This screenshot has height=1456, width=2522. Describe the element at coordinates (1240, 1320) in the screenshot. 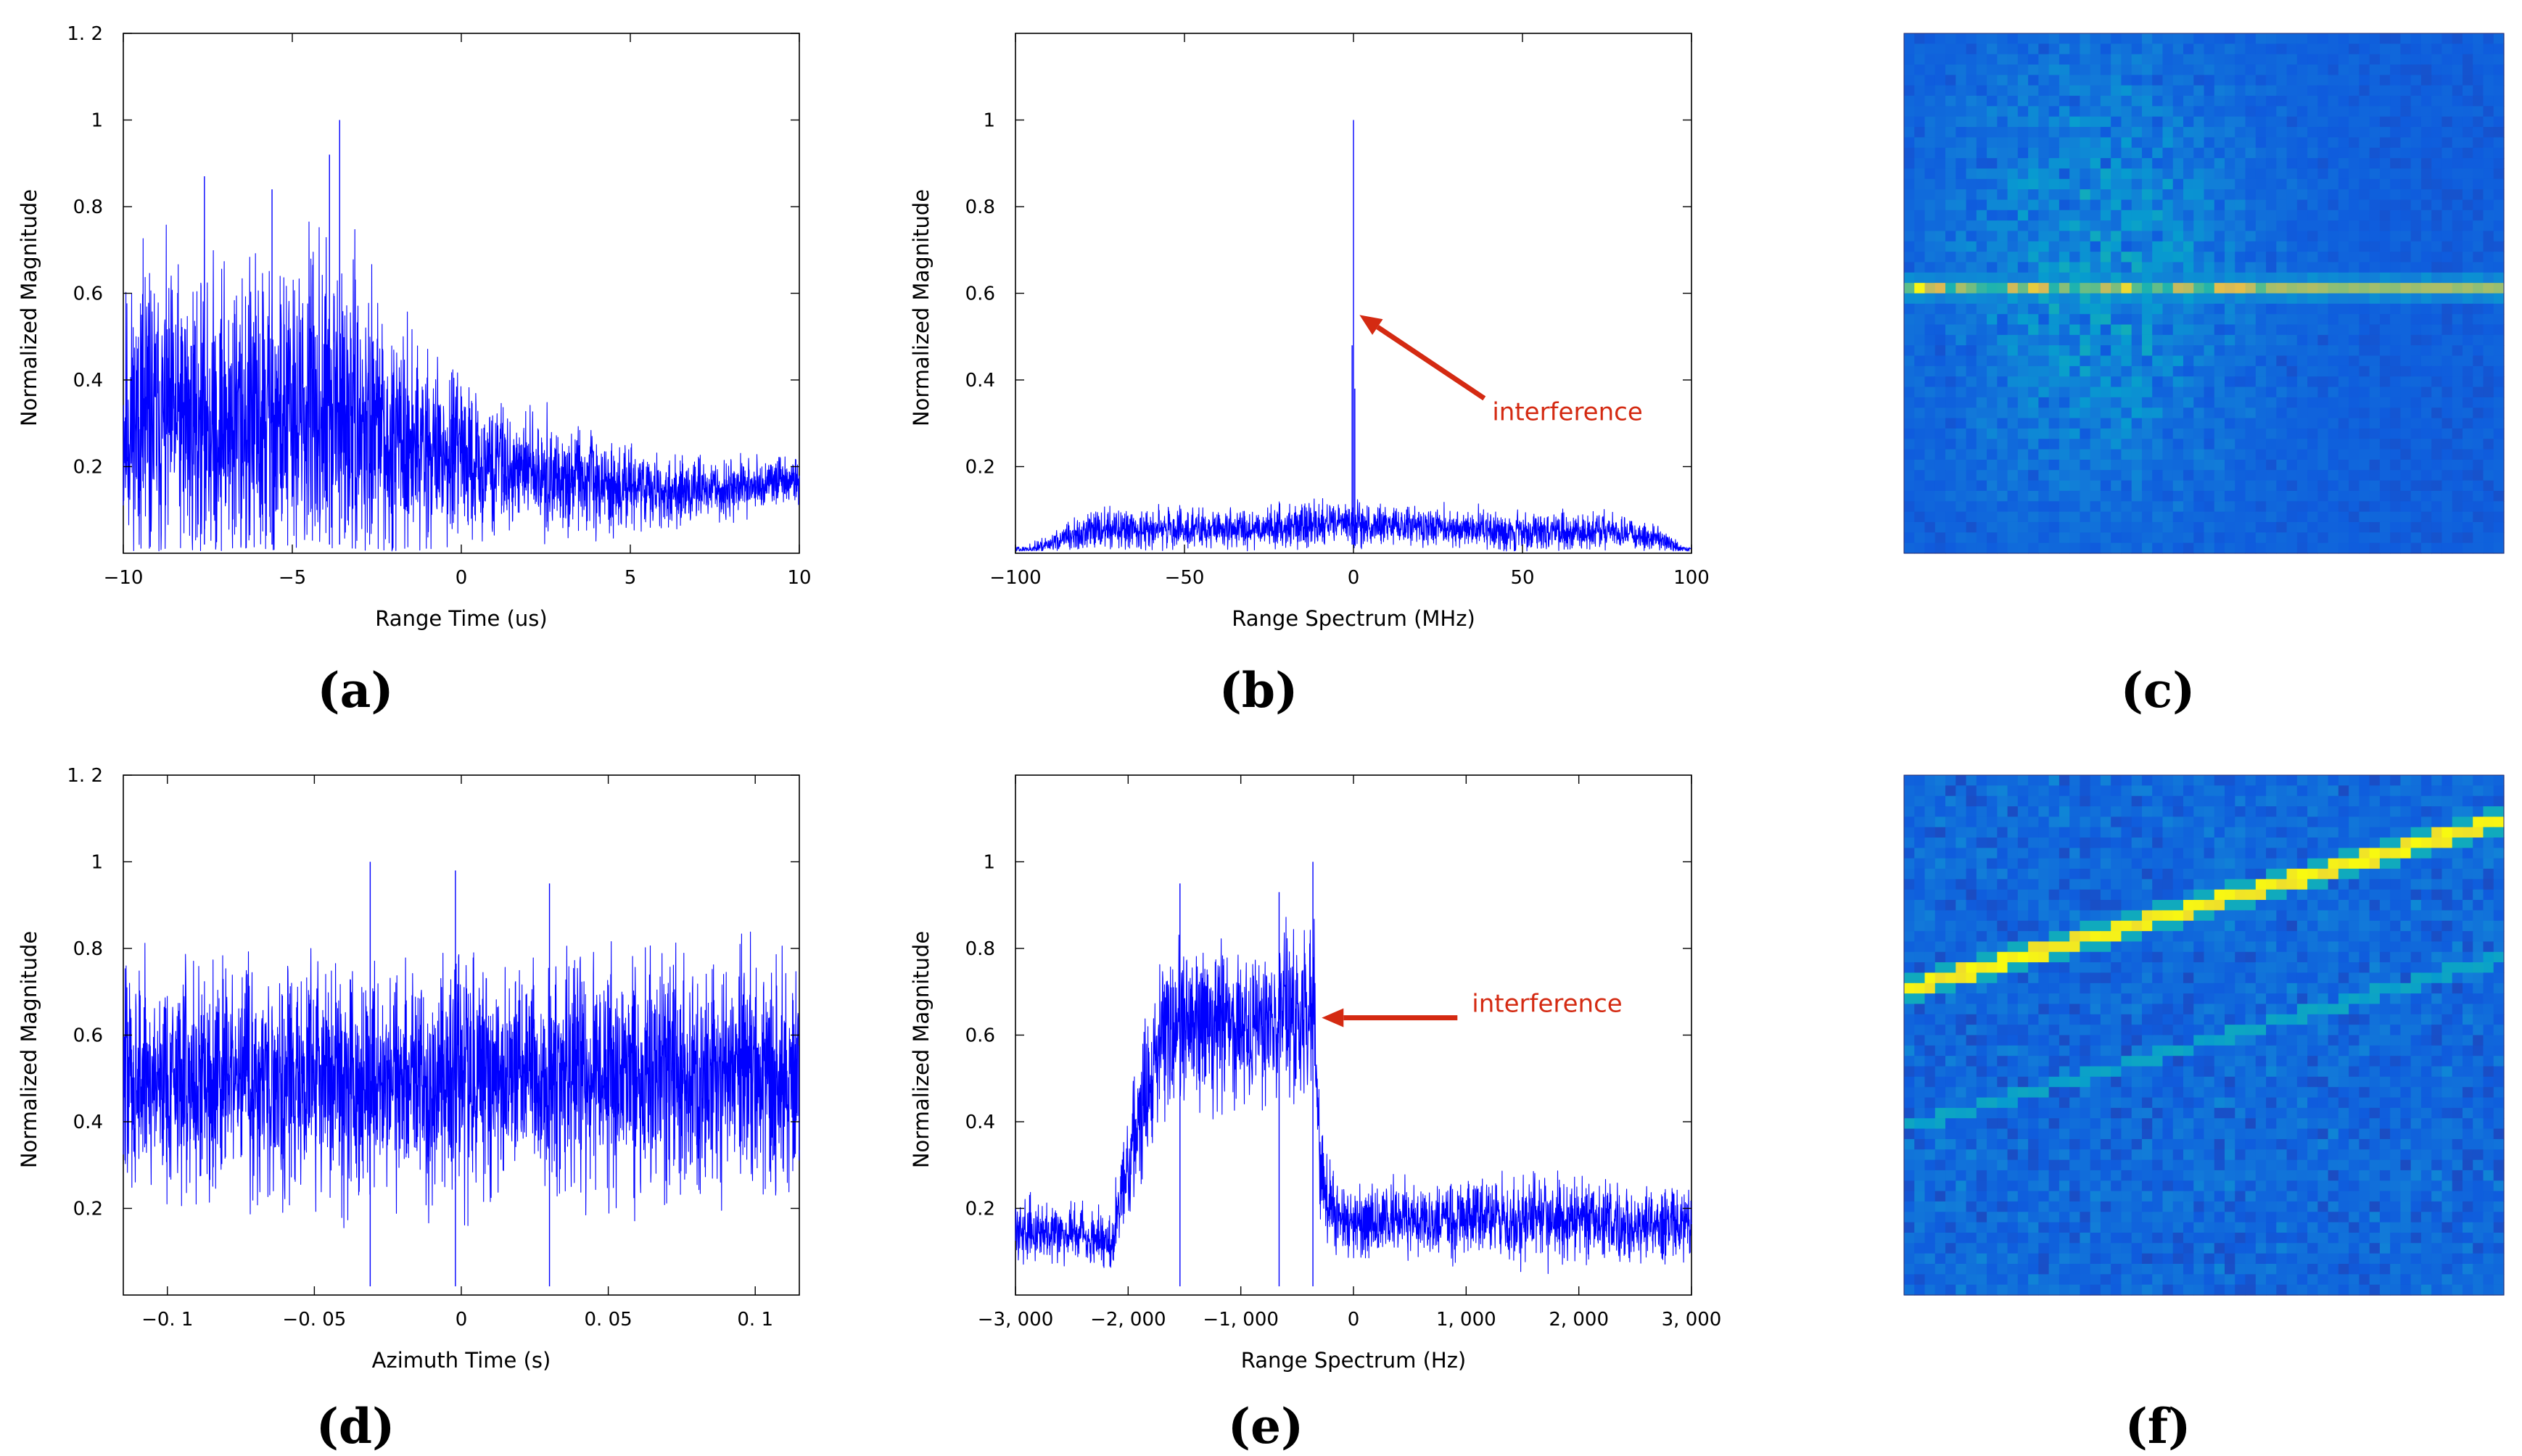

I see `x-tick-label: −1, 000` at that location.